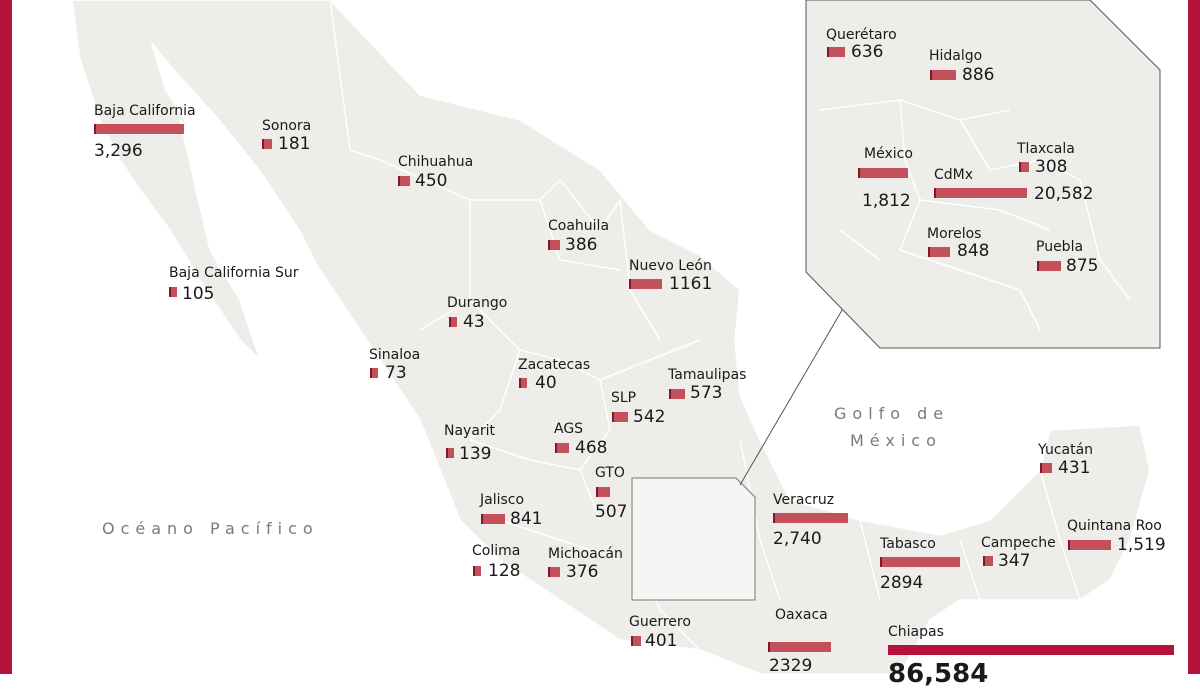 Image resolution: width=1200 pixels, height=689 pixels. Describe the element at coordinates (546, 383) in the screenshot. I see `state-value-zacatecas: 40` at that location.